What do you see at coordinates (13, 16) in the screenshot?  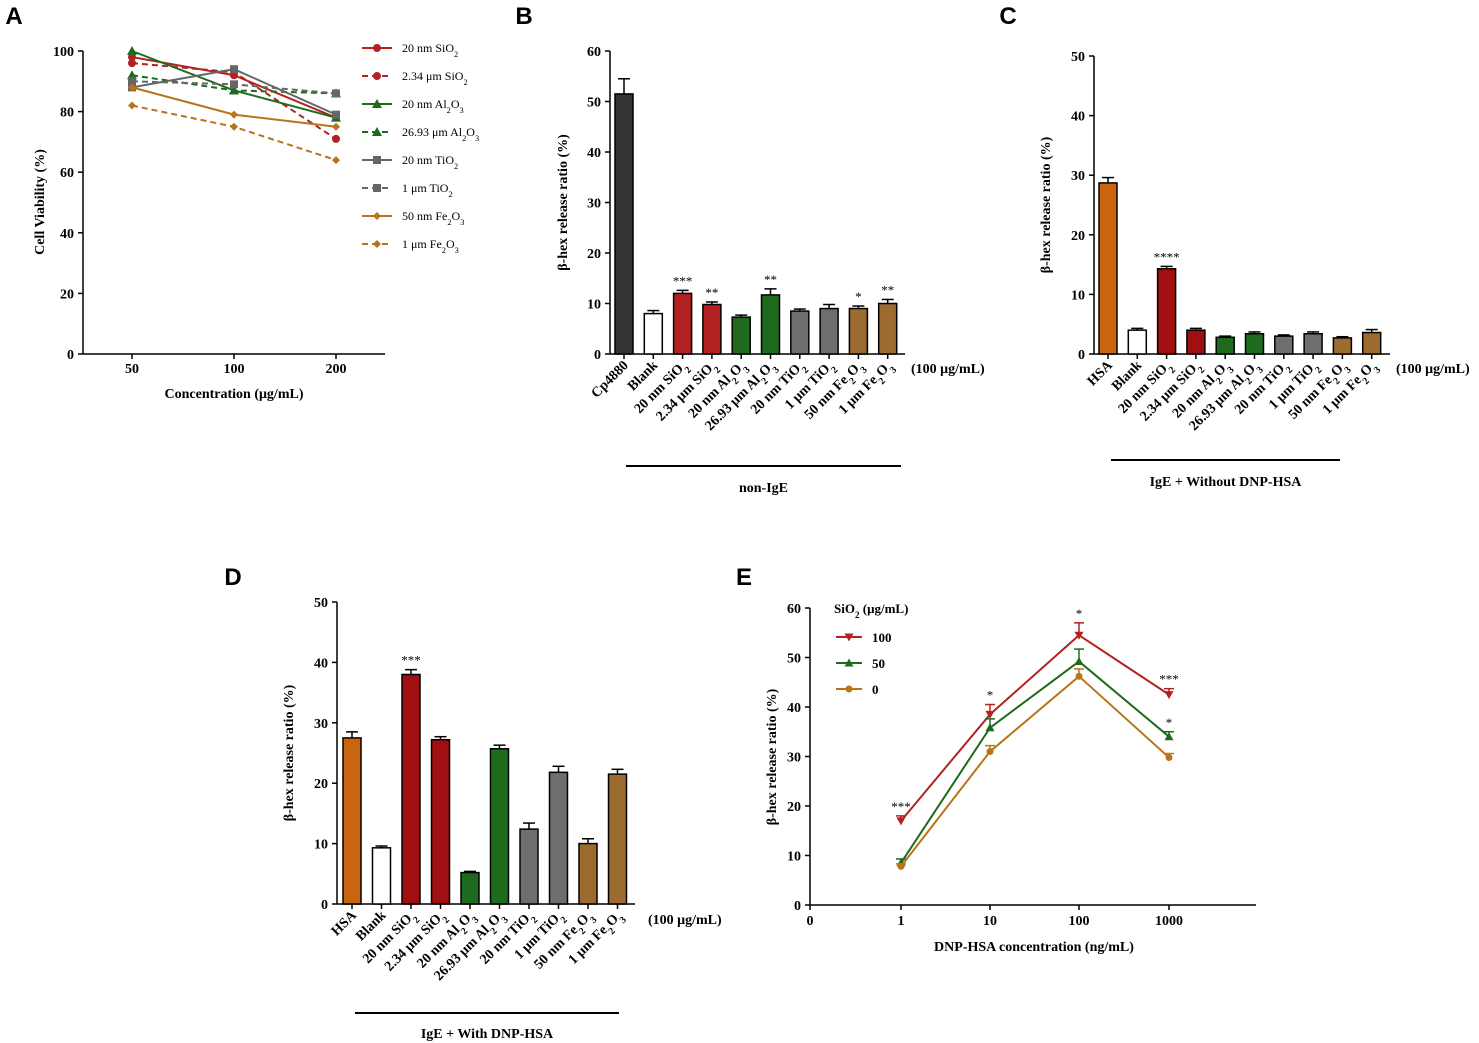 I see `panel-label-a: A` at bounding box center [13, 16].